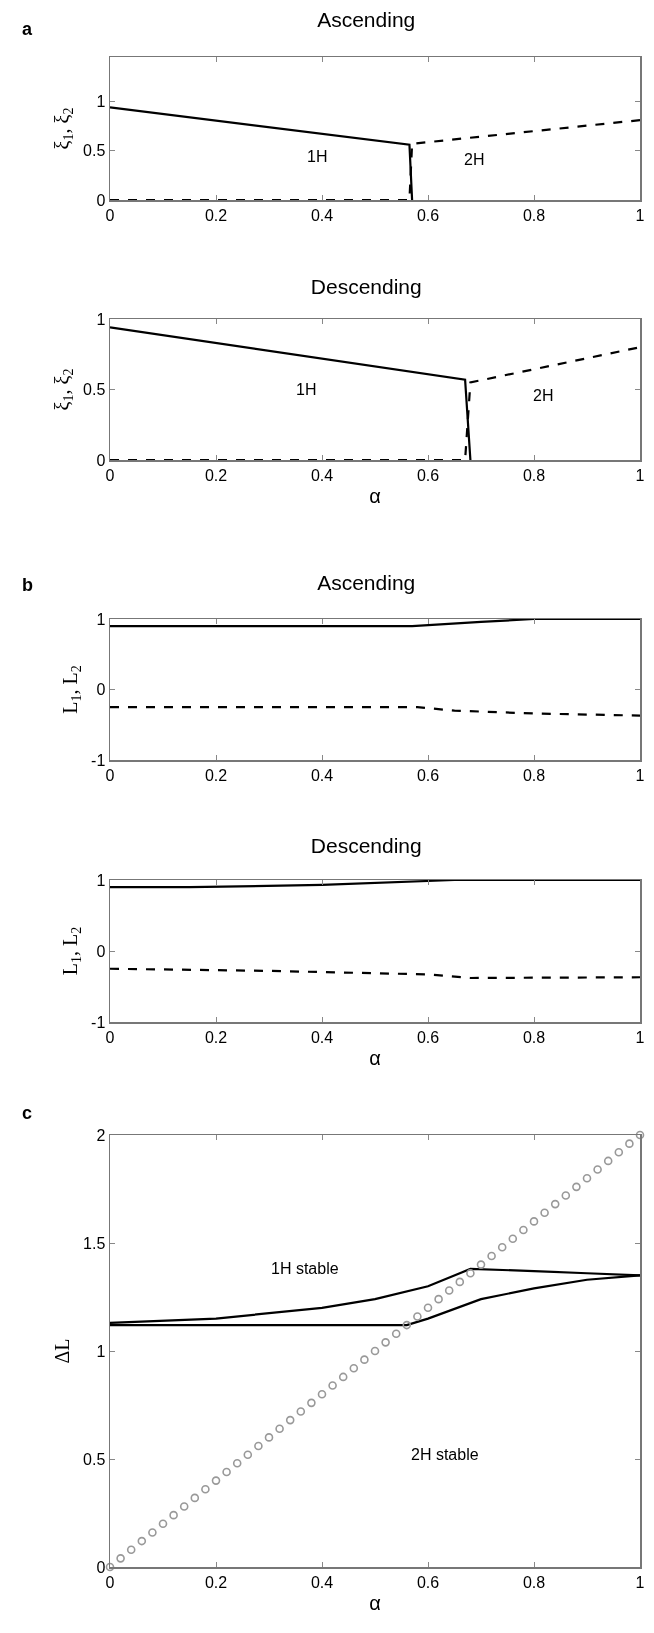 The image size is (654, 1633). What do you see at coordinates (98, 760) in the screenshot?
I see `y-tick-label: -1` at bounding box center [98, 760].